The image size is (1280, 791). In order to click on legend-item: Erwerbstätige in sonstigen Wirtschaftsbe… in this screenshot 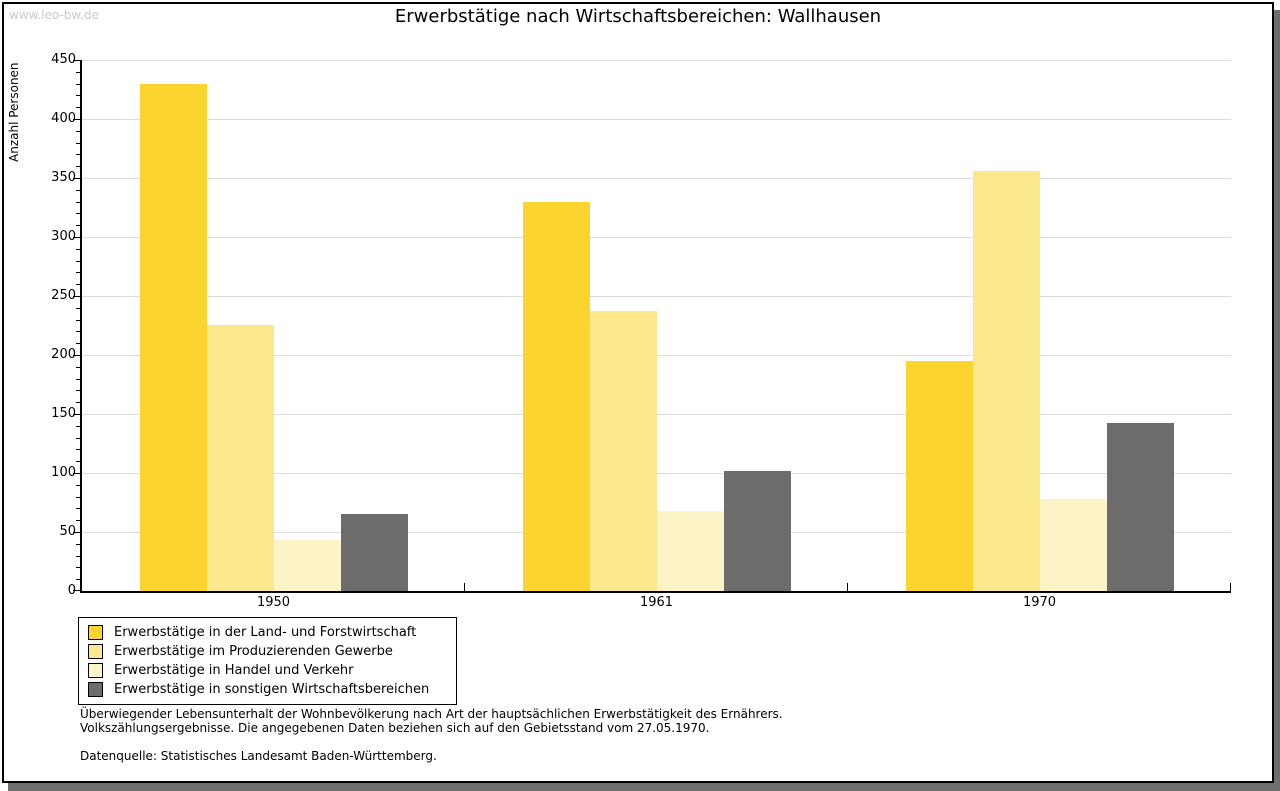, I will do `click(272, 689)`.